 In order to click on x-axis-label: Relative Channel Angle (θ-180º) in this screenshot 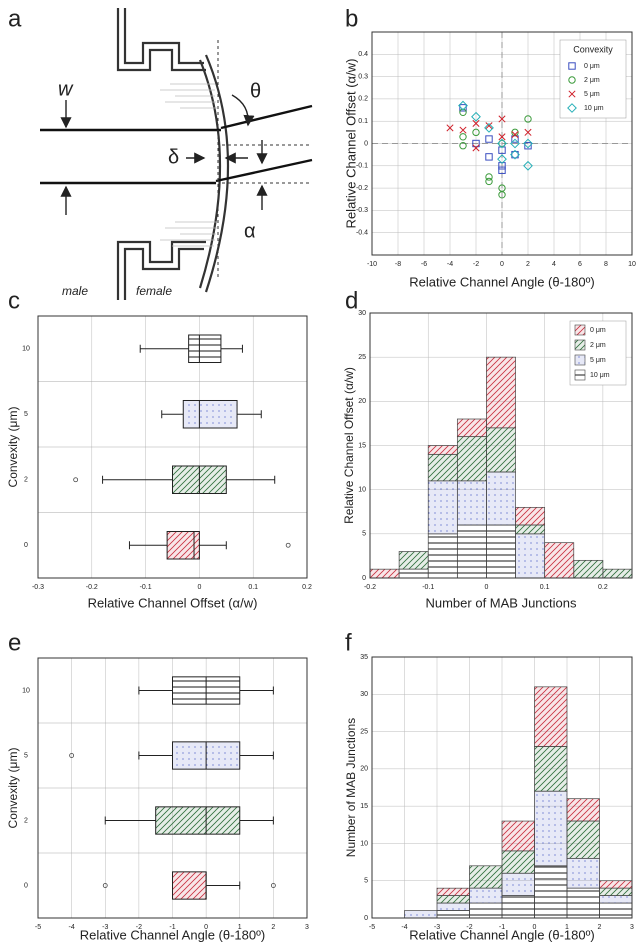, I will do `click(172, 934)`.